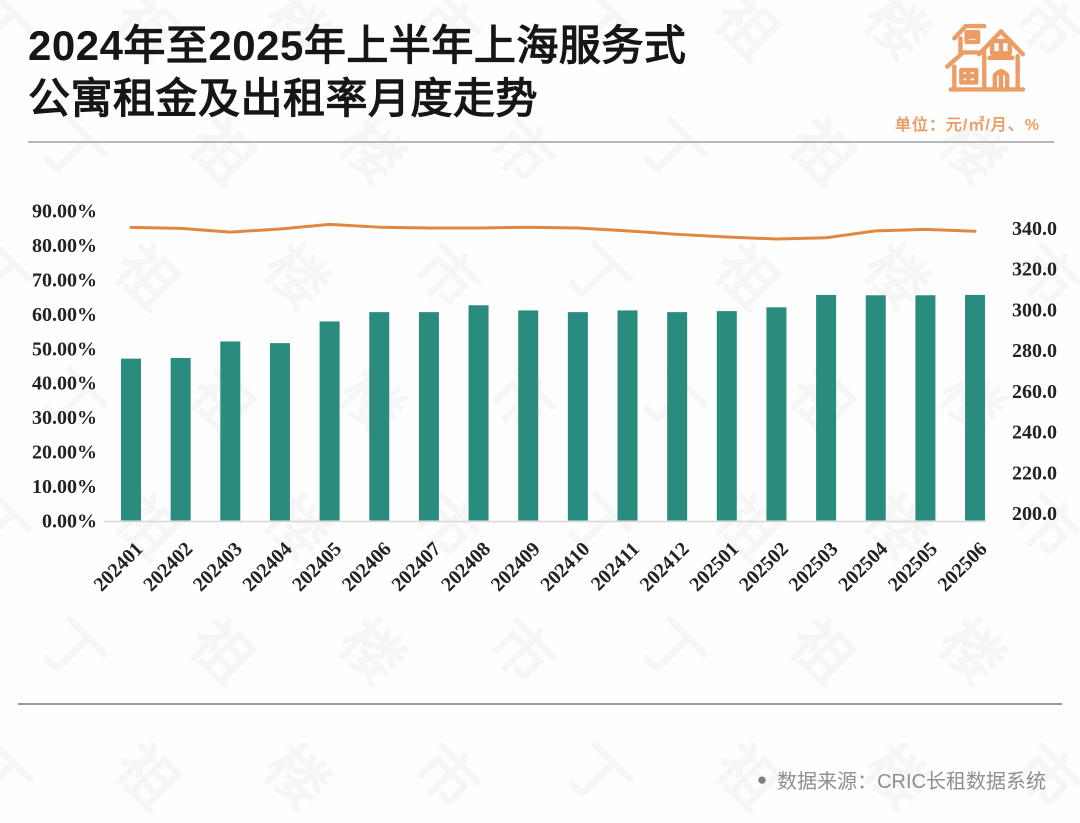  What do you see at coordinates (1001, 80) in the screenshot?
I see `house-door` at bounding box center [1001, 80].